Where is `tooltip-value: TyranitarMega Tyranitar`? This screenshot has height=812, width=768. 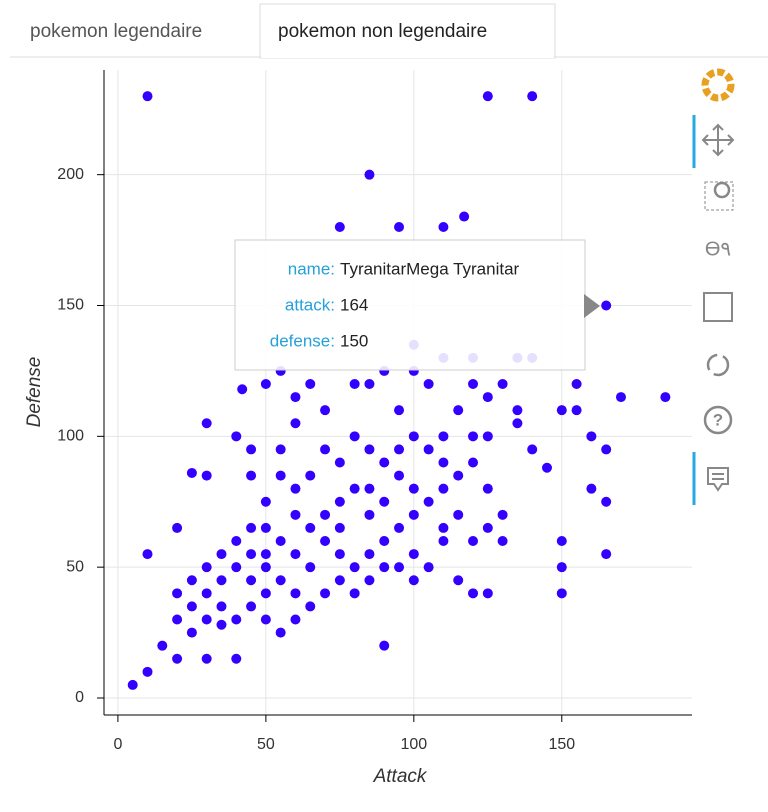
tooltip-value: TyranitarMega Tyranitar is located at coordinates (430, 268).